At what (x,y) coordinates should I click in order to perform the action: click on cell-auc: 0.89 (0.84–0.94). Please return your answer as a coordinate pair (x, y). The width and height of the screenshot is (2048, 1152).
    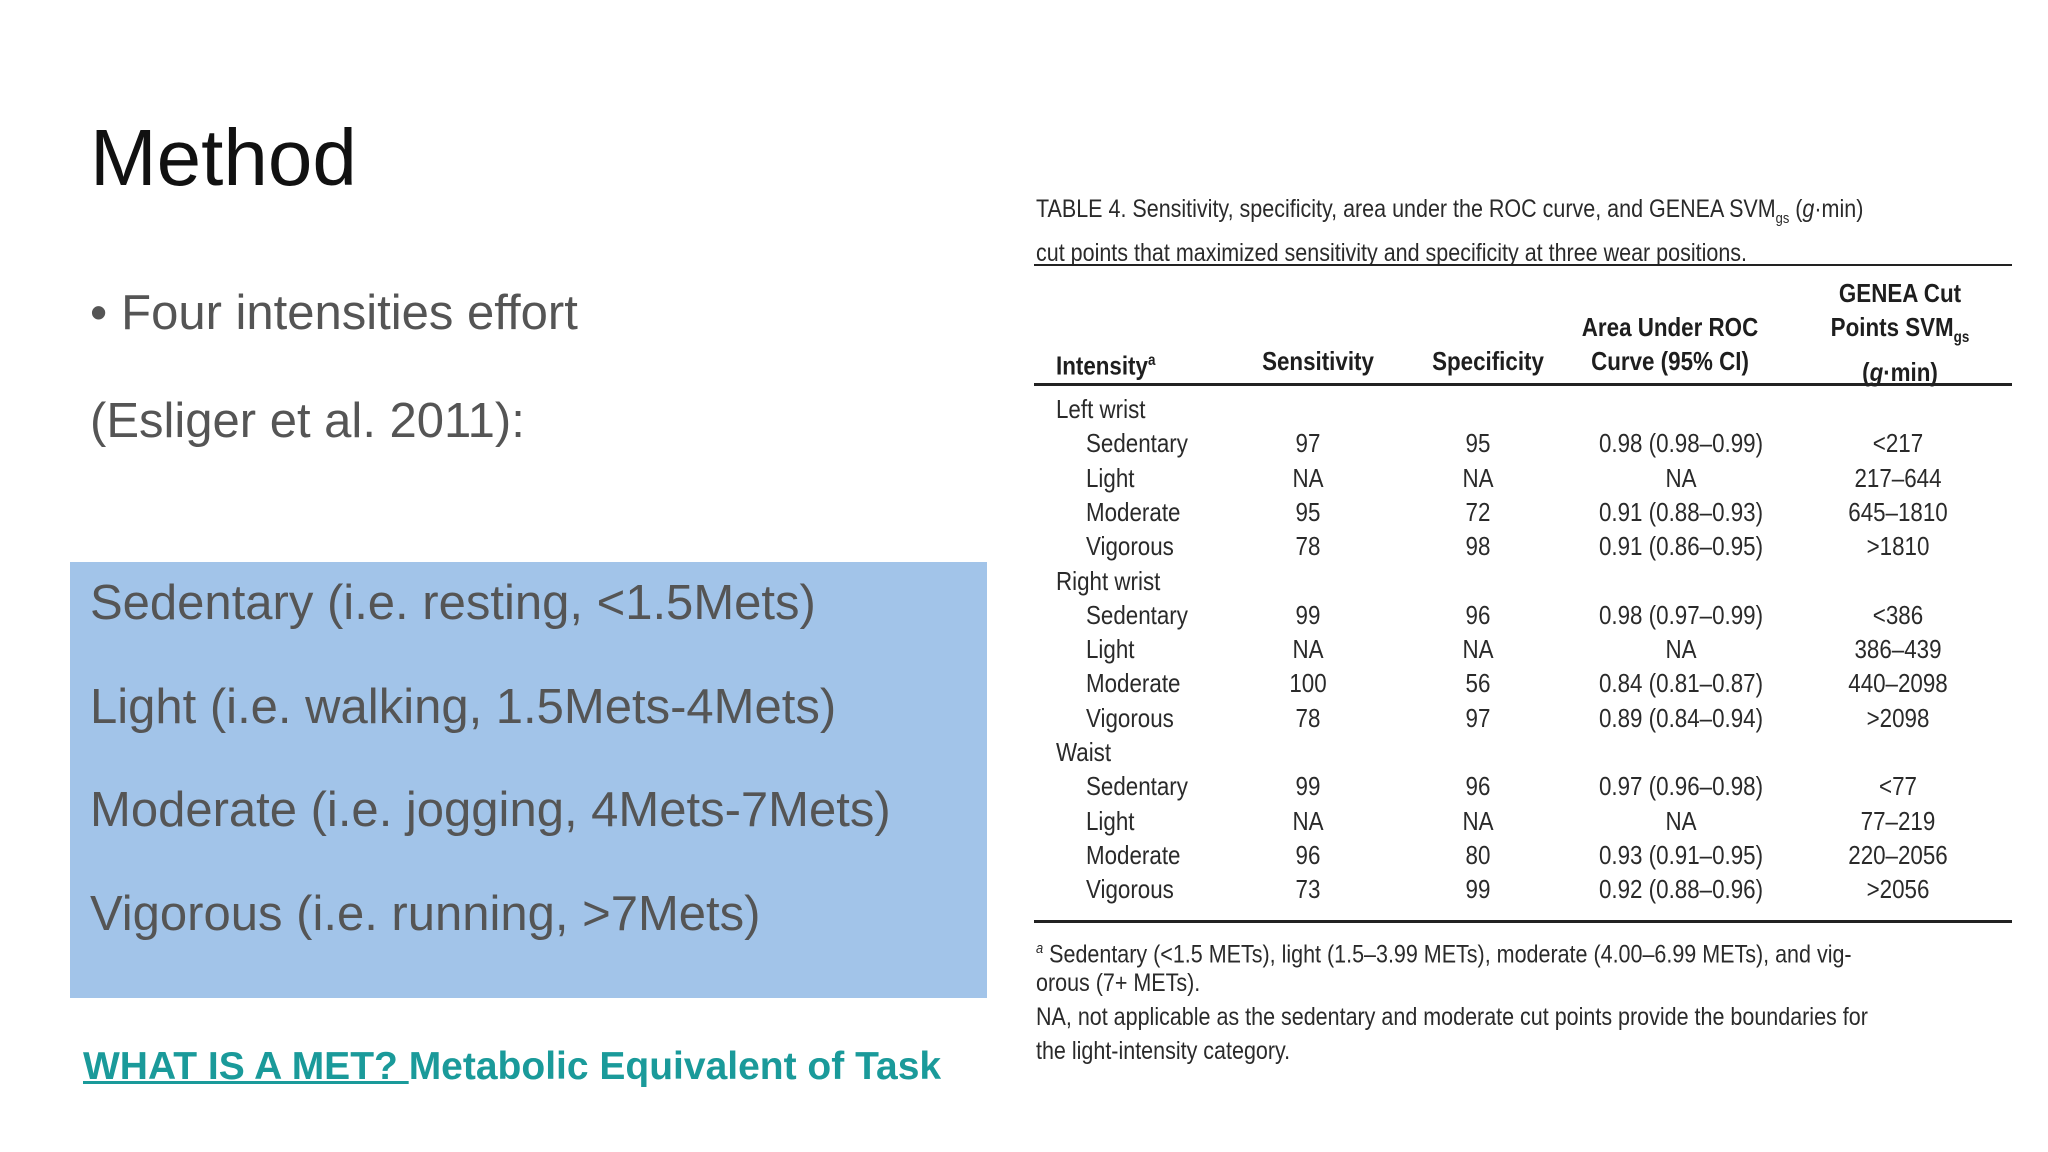
    Looking at the image, I should click on (1681, 717).